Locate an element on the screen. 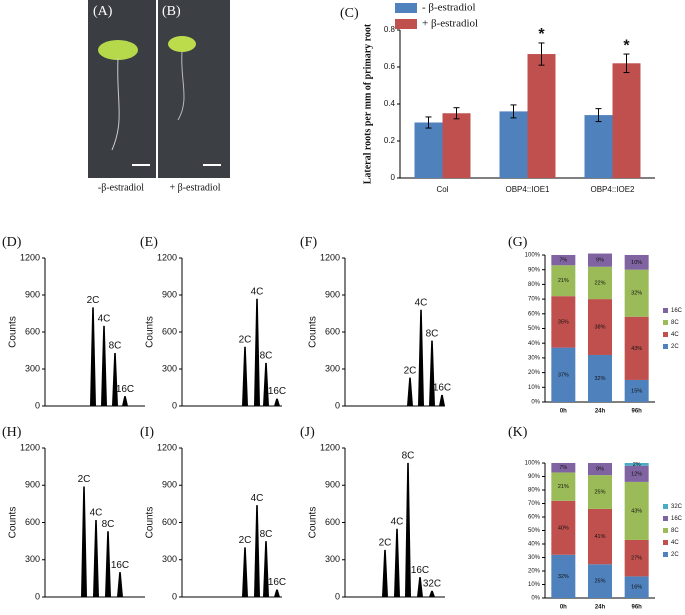  value-label: 32% is located at coordinates (636, 294).